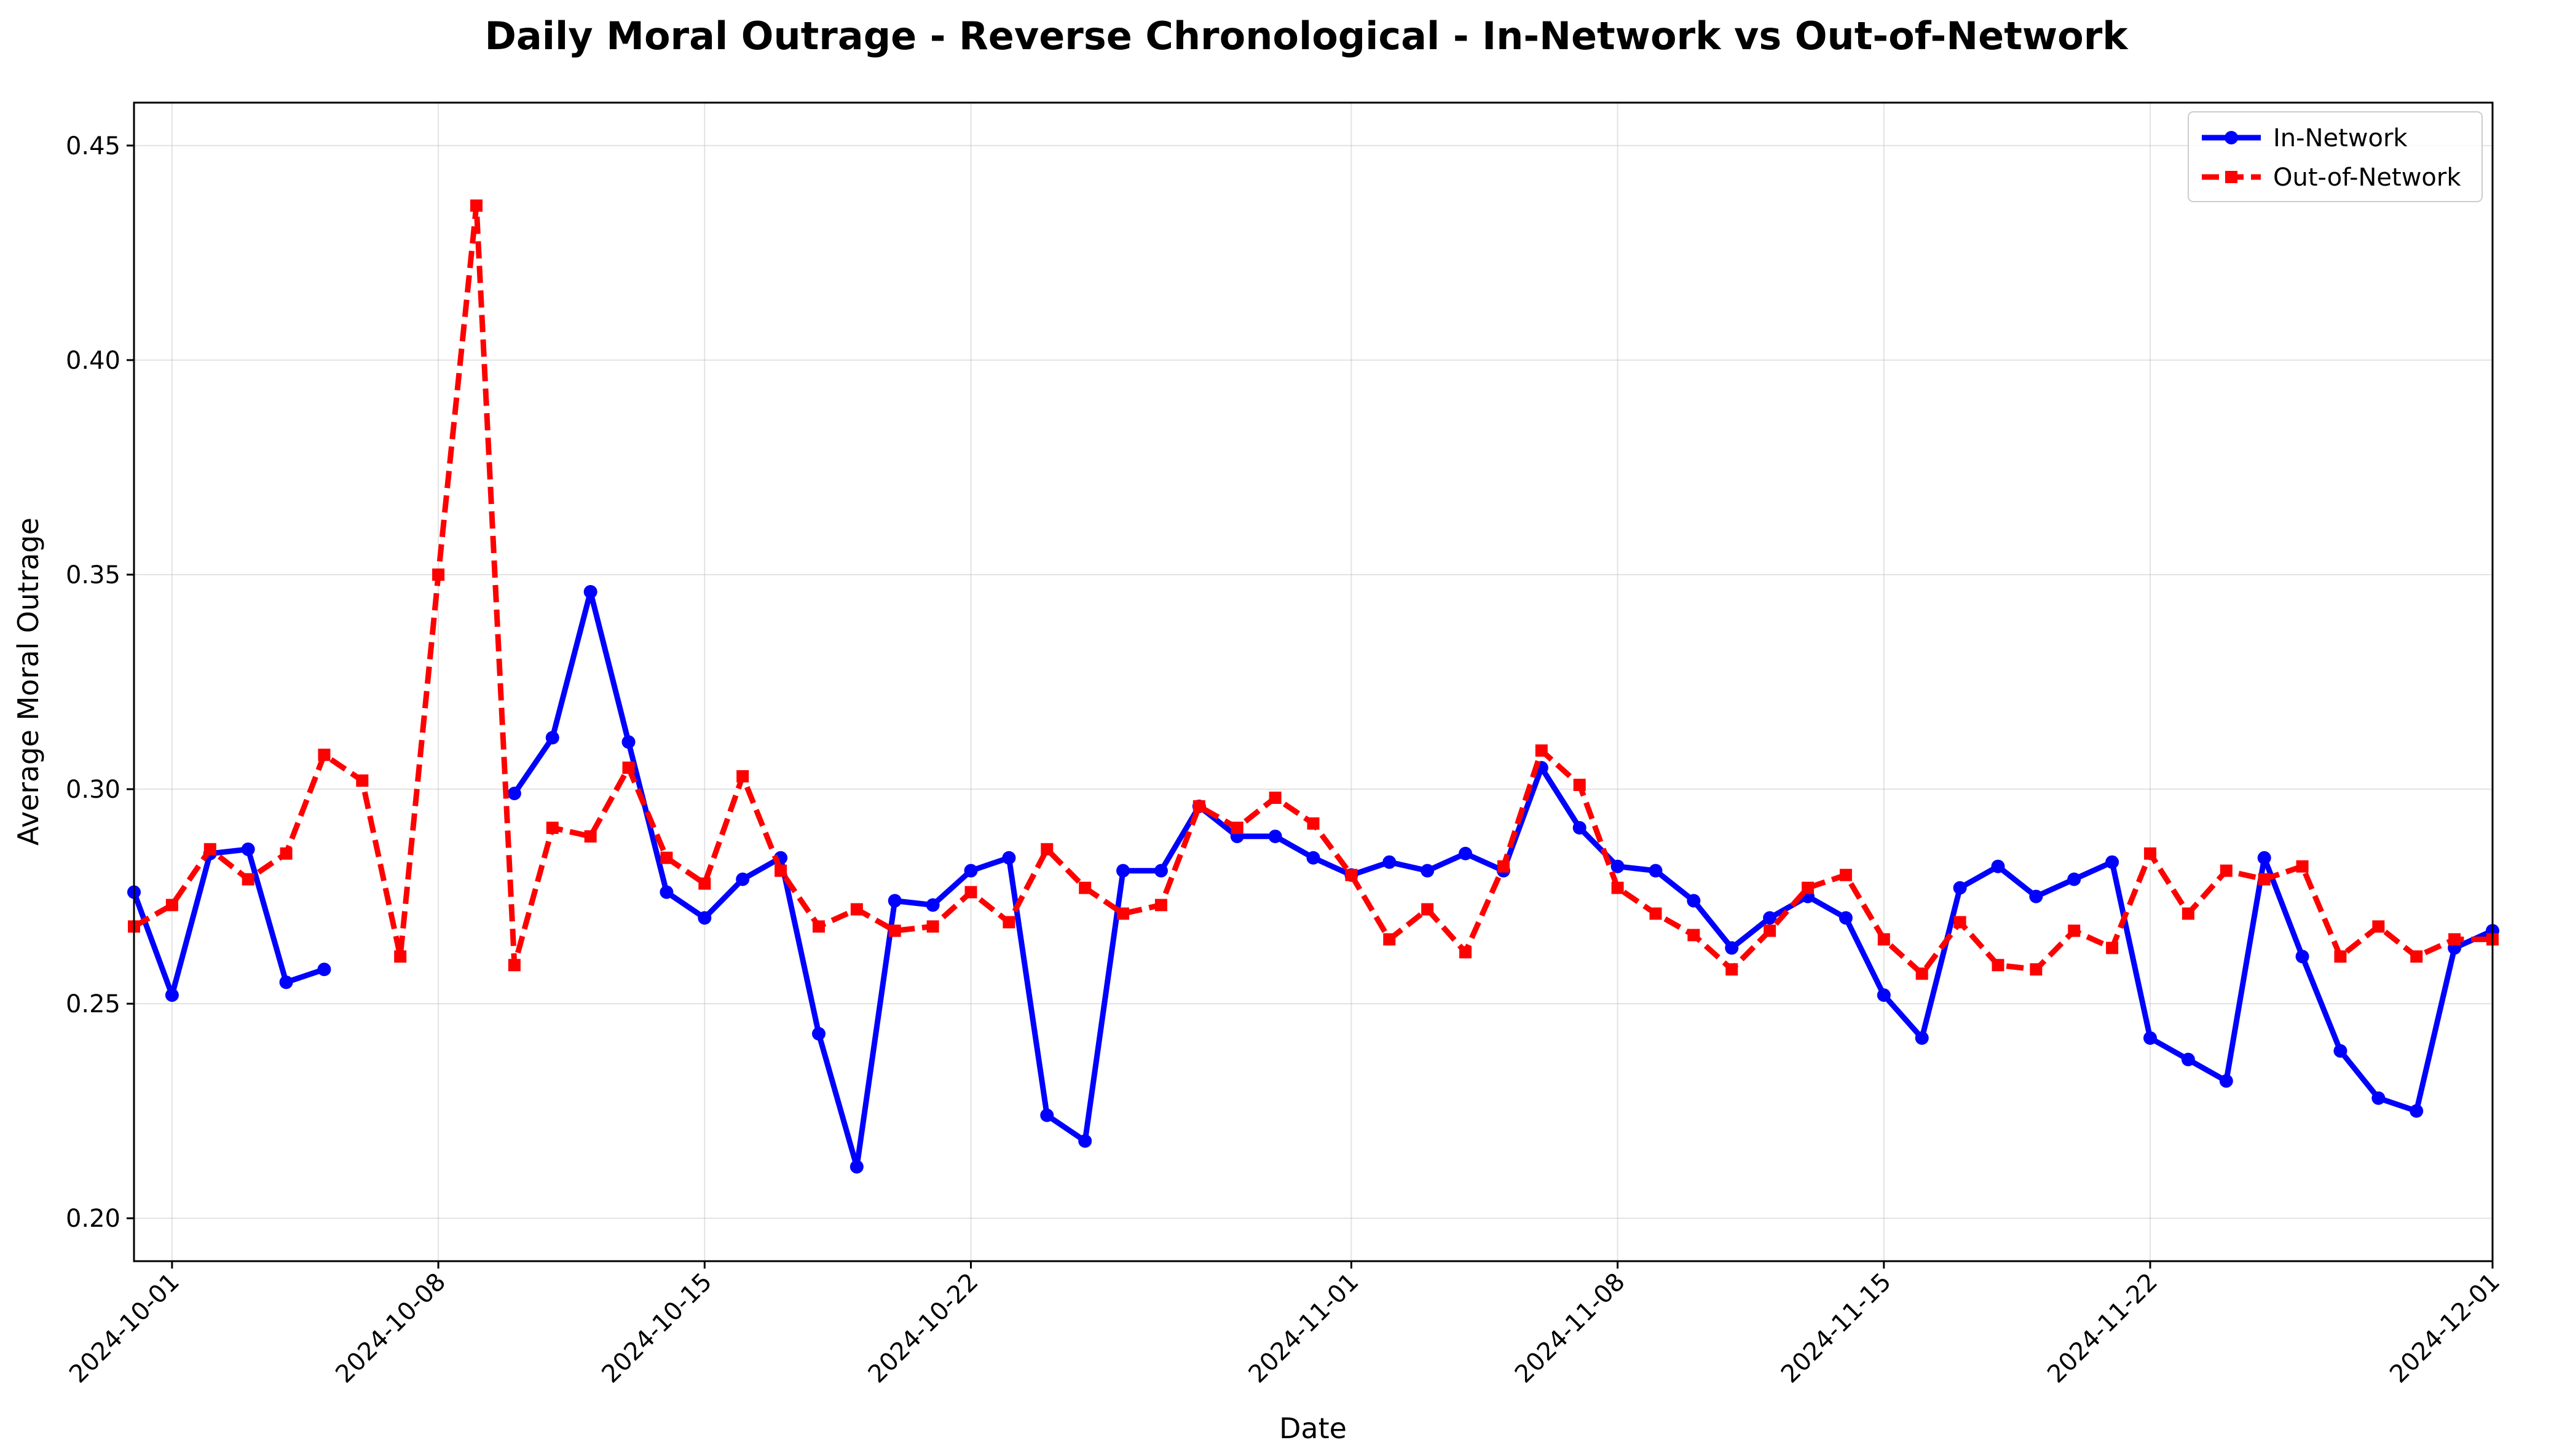 Image resolution: width=2562 pixels, height=1456 pixels. I want to click on series-line, so click(228, 922).